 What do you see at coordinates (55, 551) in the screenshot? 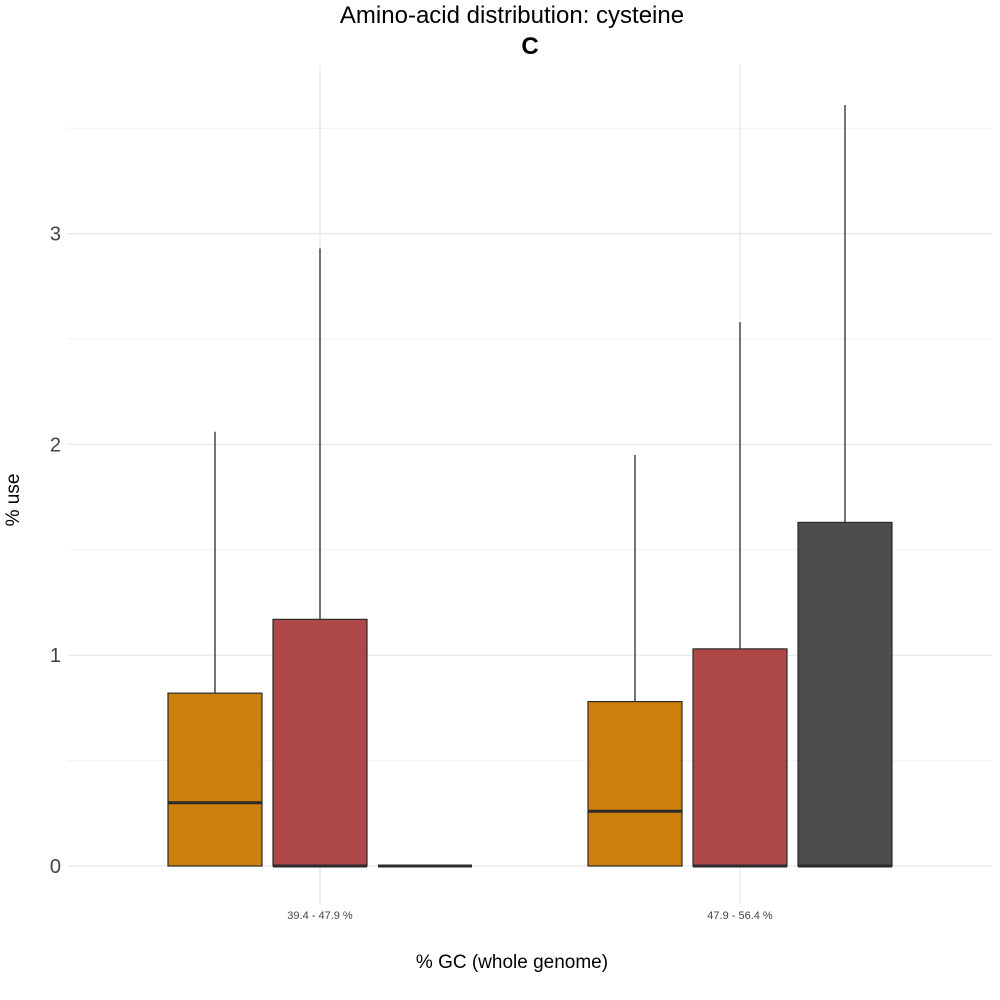
I see `y-tick-labels: 0 1 2 3` at bounding box center [55, 551].